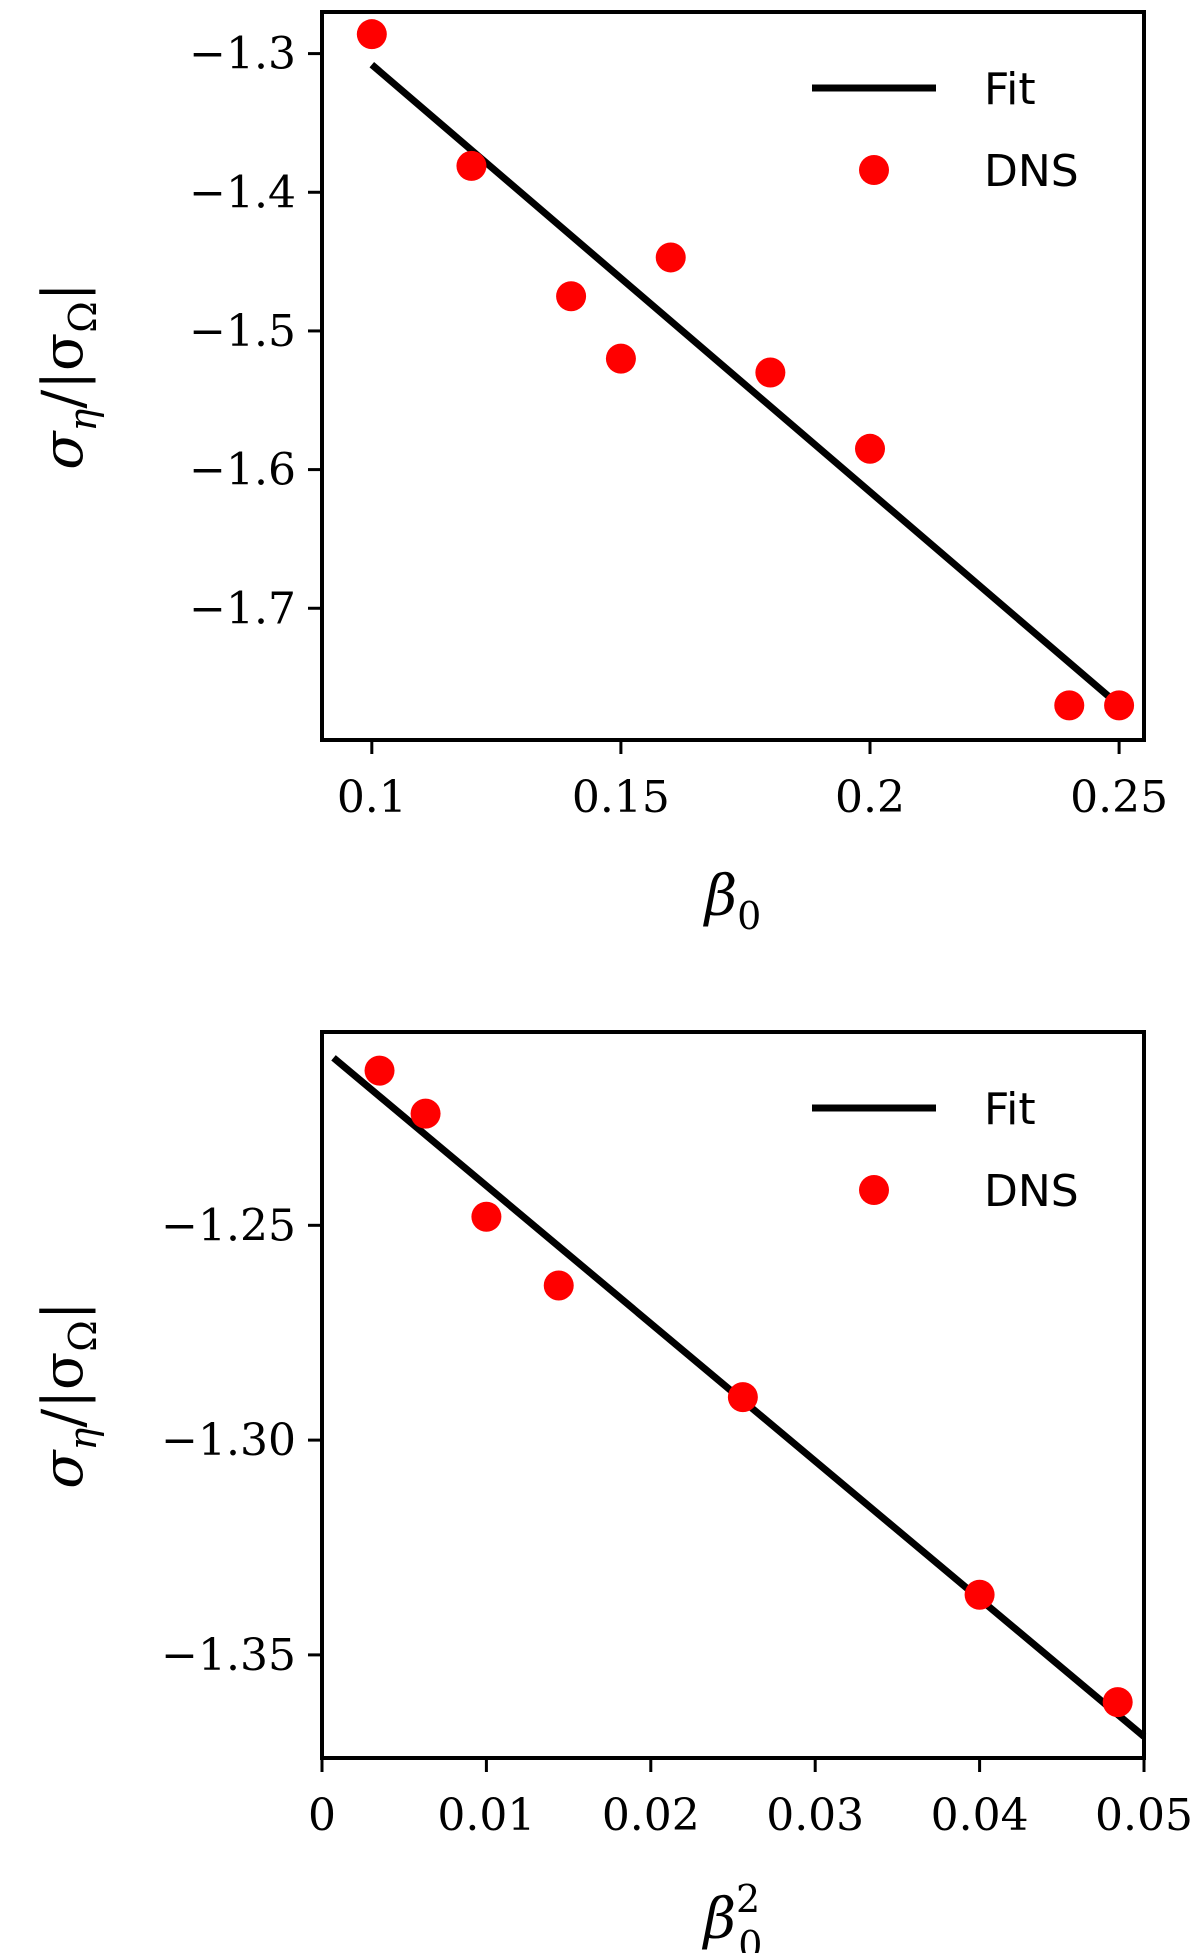 The width and height of the screenshot is (1200, 1953). What do you see at coordinates (228, 1225) in the screenshot?
I see `y-tick-label: −1.25` at bounding box center [228, 1225].